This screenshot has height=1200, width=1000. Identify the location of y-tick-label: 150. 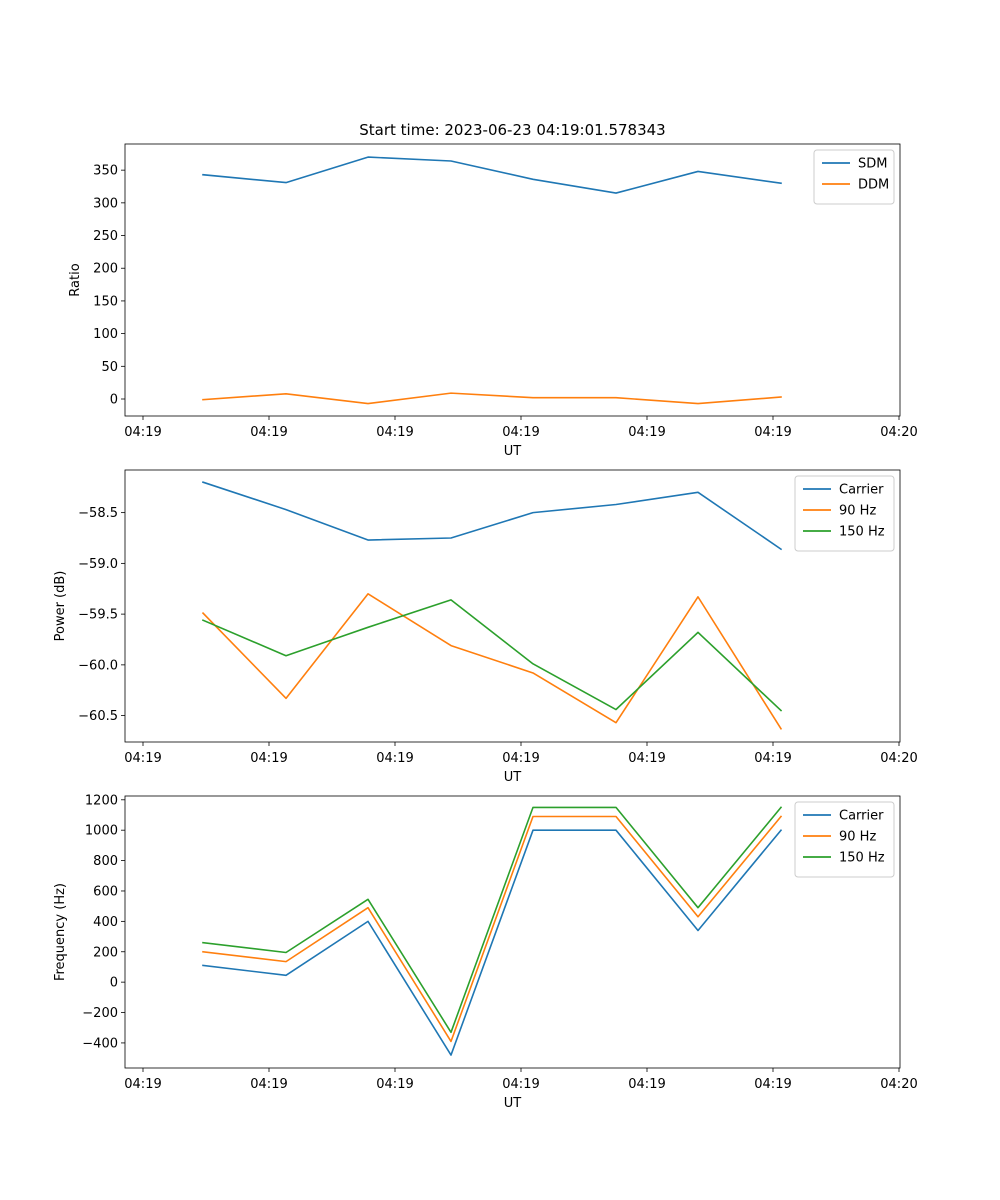
(105, 301).